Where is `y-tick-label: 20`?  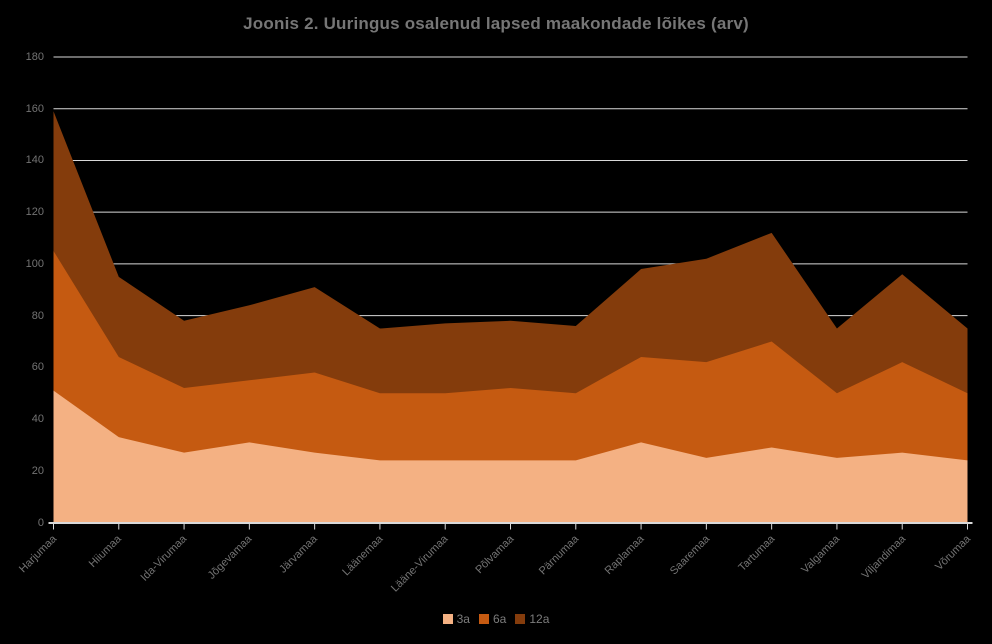
y-tick-label: 20 is located at coordinates (37, 470).